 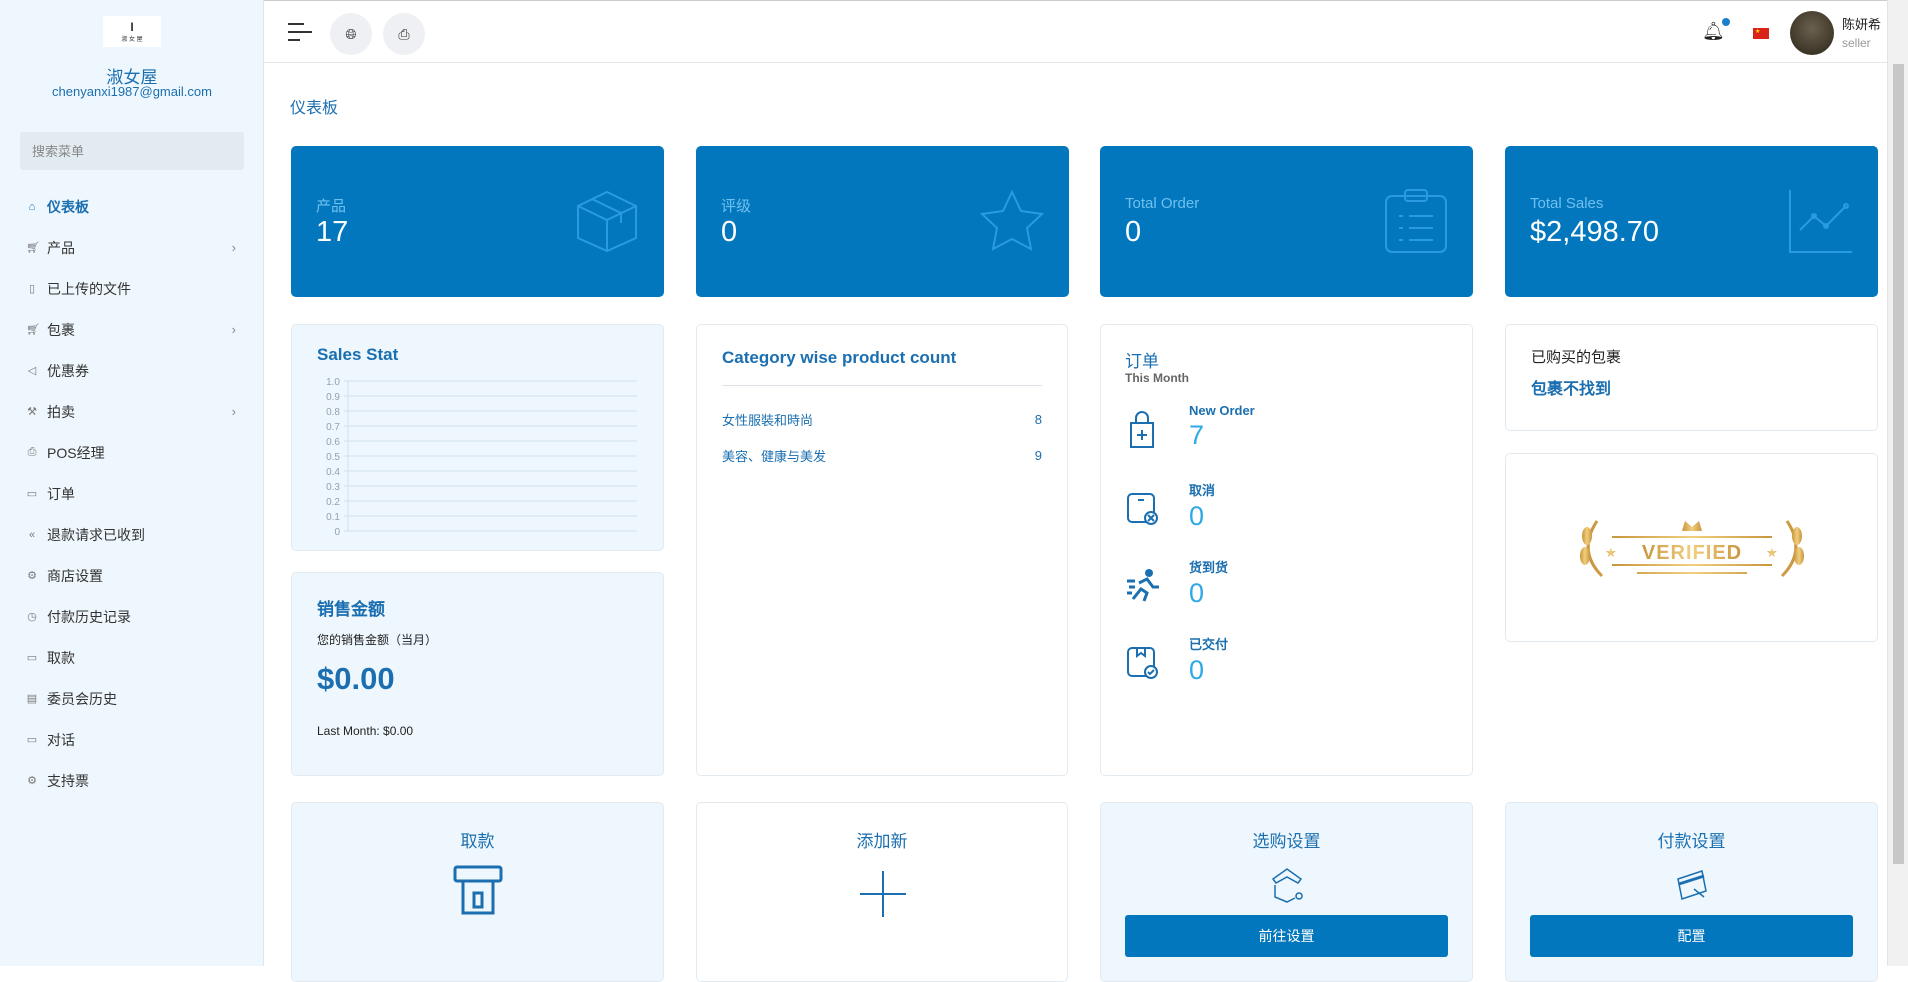 What do you see at coordinates (132, 575) in the screenshot?
I see `sidebar-item: ⚙ 商店设置` at bounding box center [132, 575].